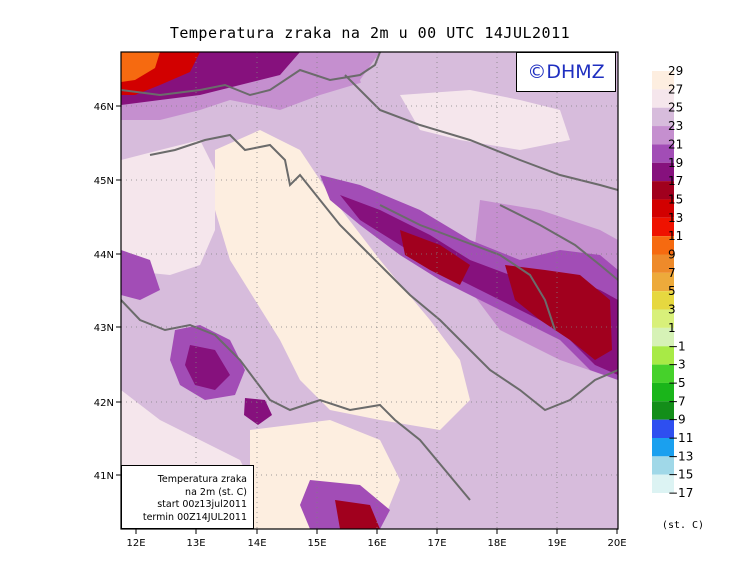 Image resolution: width=740 pixels, height=582 pixels. Describe the element at coordinates (675, 199) in the screenshot. I see `legend-label: 15` at that location.